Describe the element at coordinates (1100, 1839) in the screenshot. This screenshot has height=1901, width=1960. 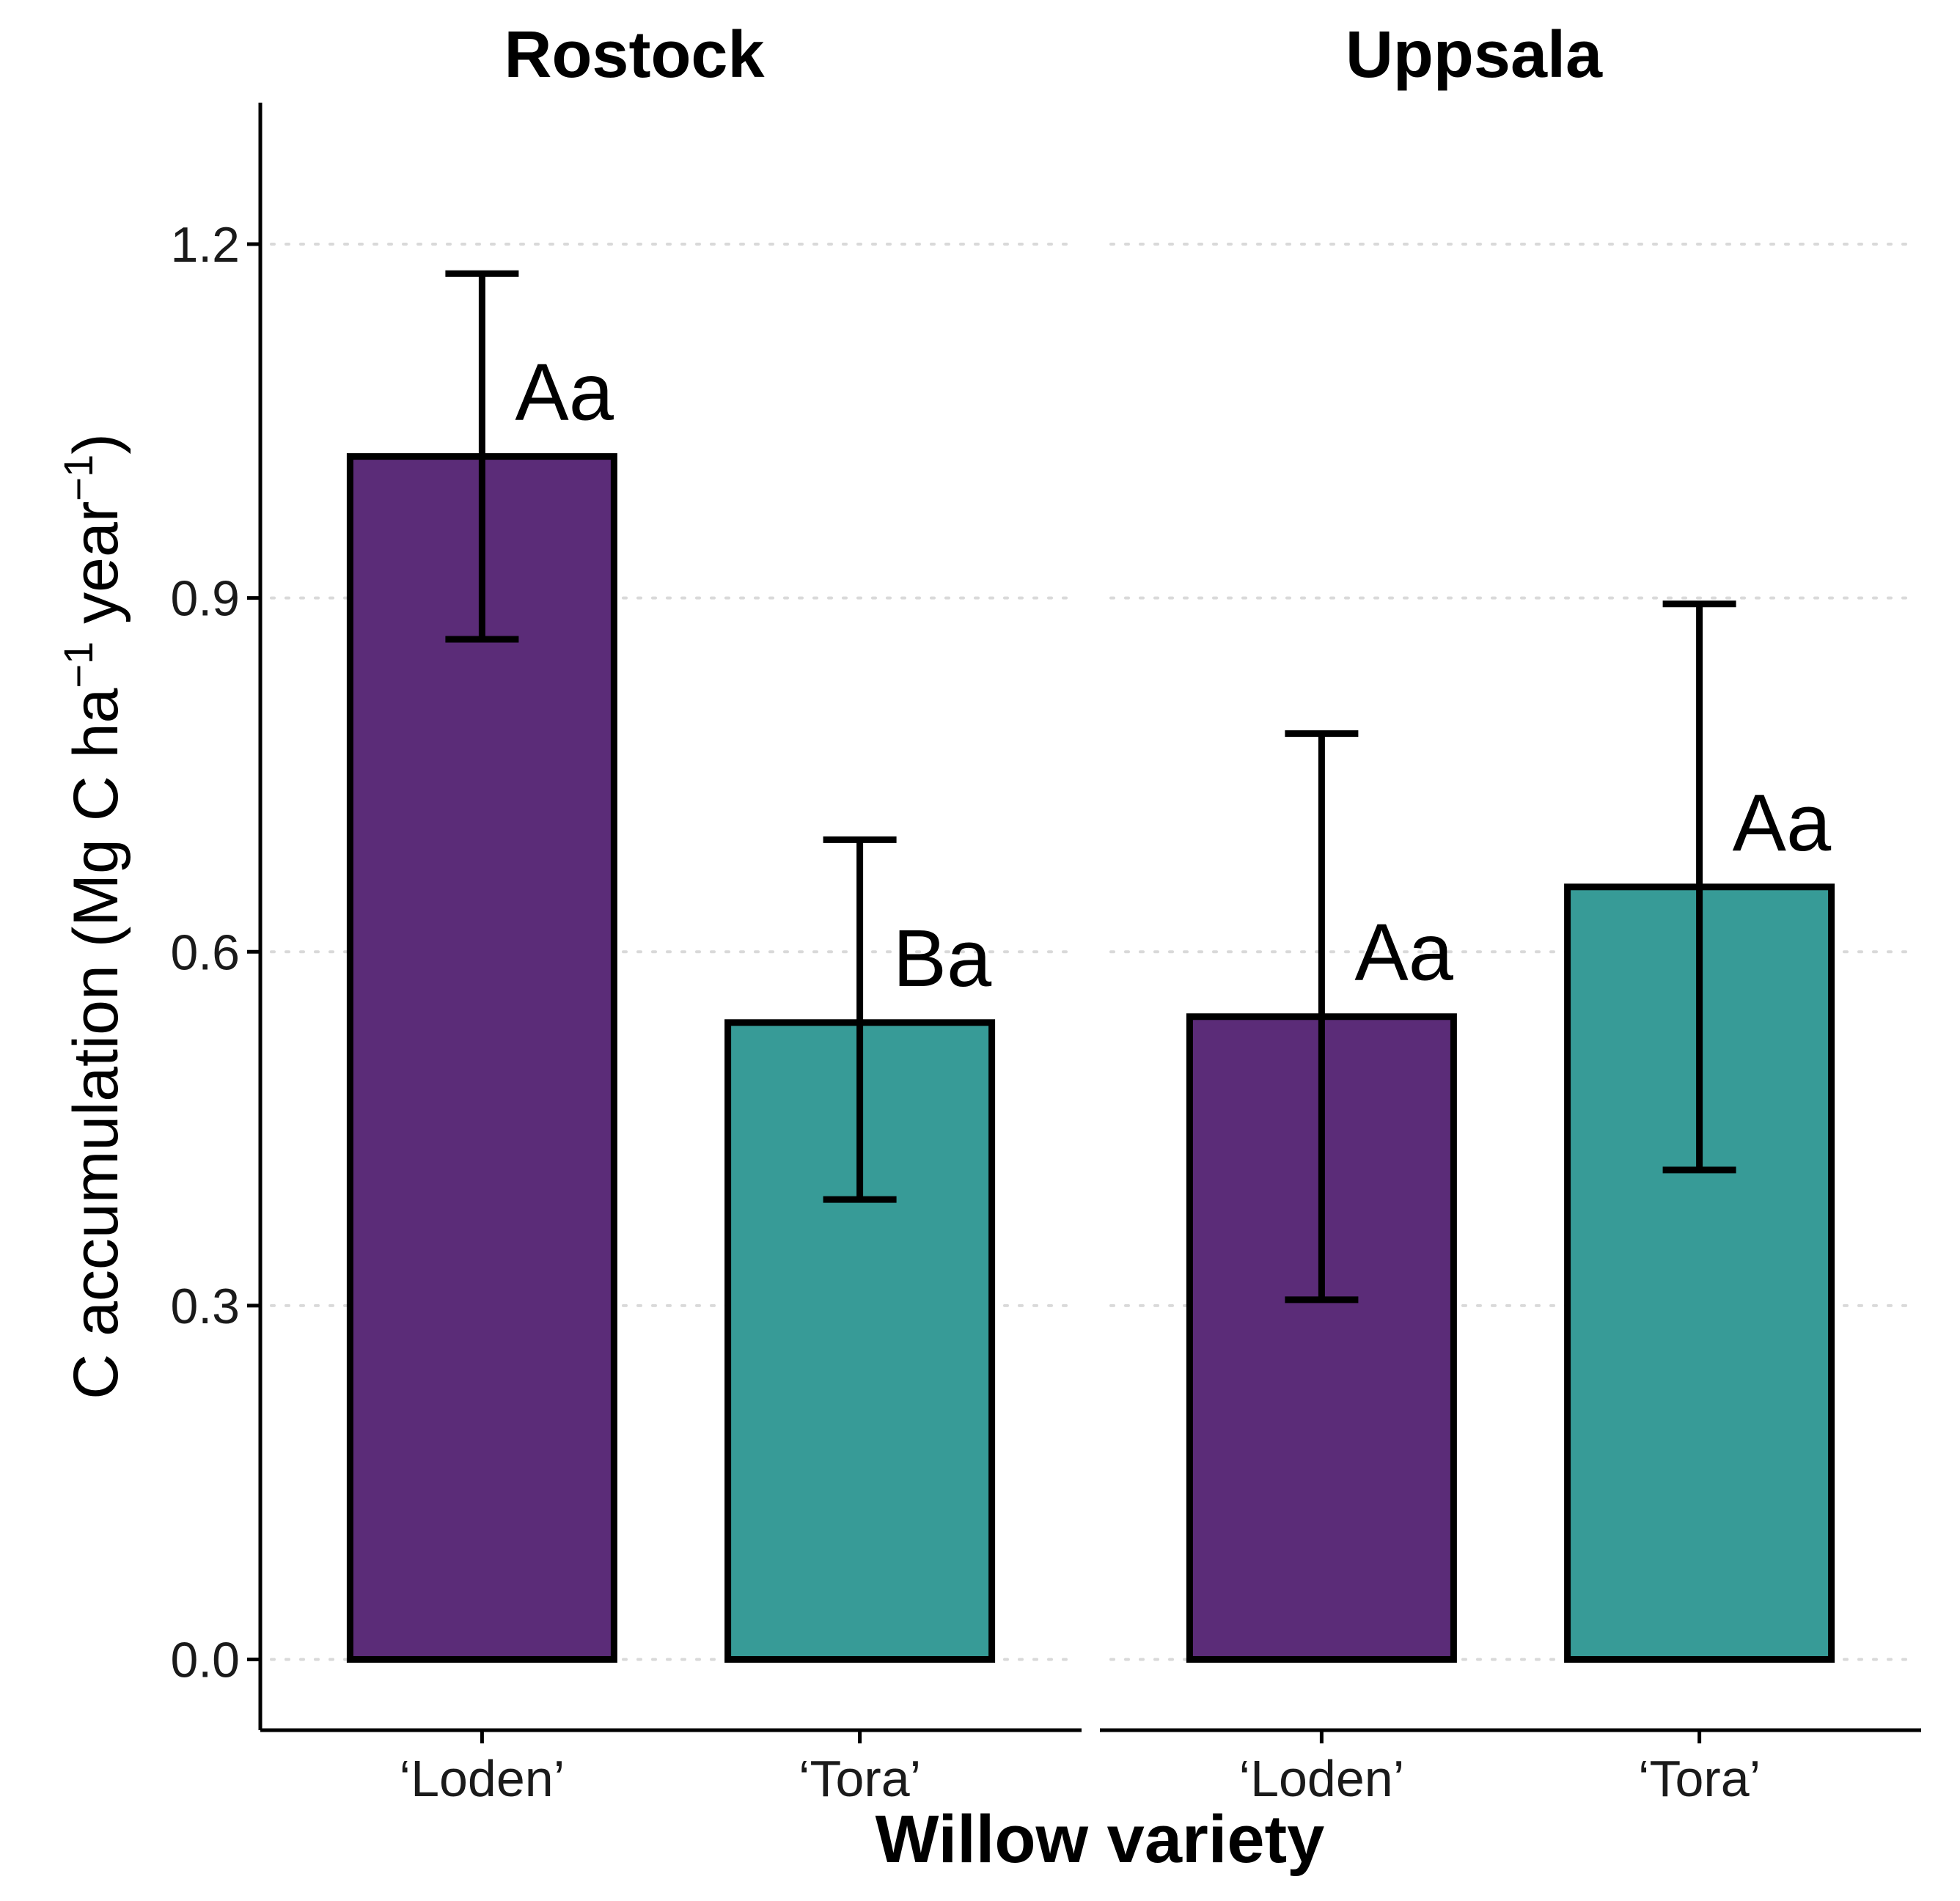
I see `x-axis-title: Willow variety` at that location.